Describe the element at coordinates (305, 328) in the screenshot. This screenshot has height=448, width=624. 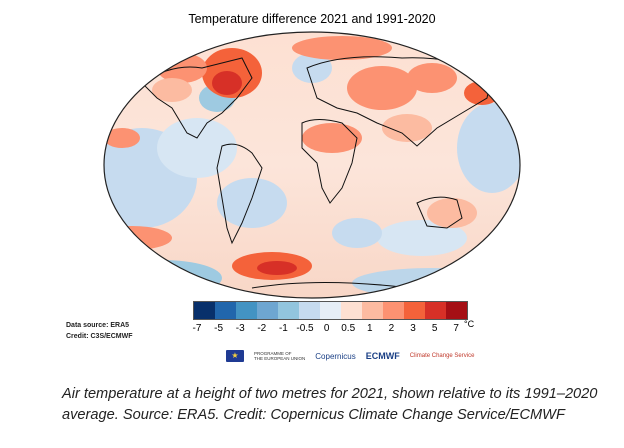
I see `tick-label: -0.5` at that location.